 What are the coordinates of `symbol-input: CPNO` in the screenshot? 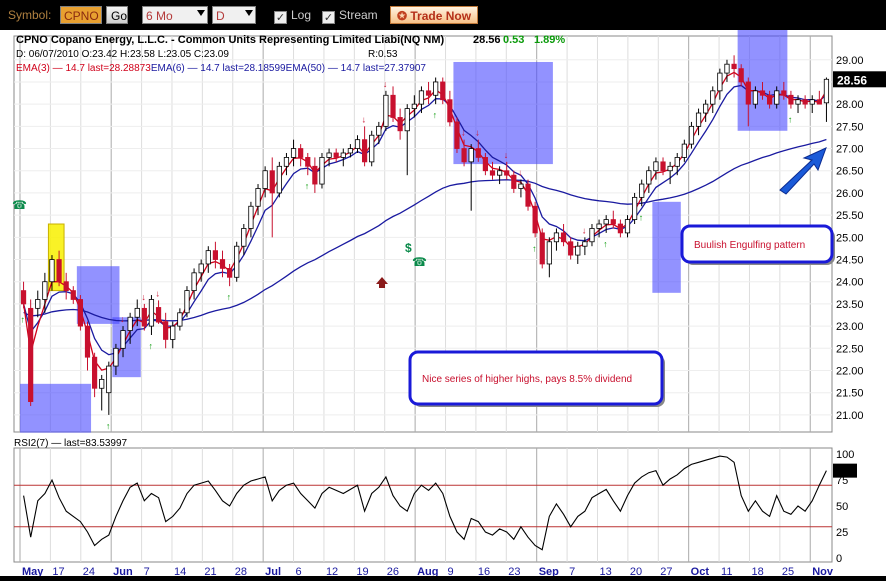 It's located at (81, 15).